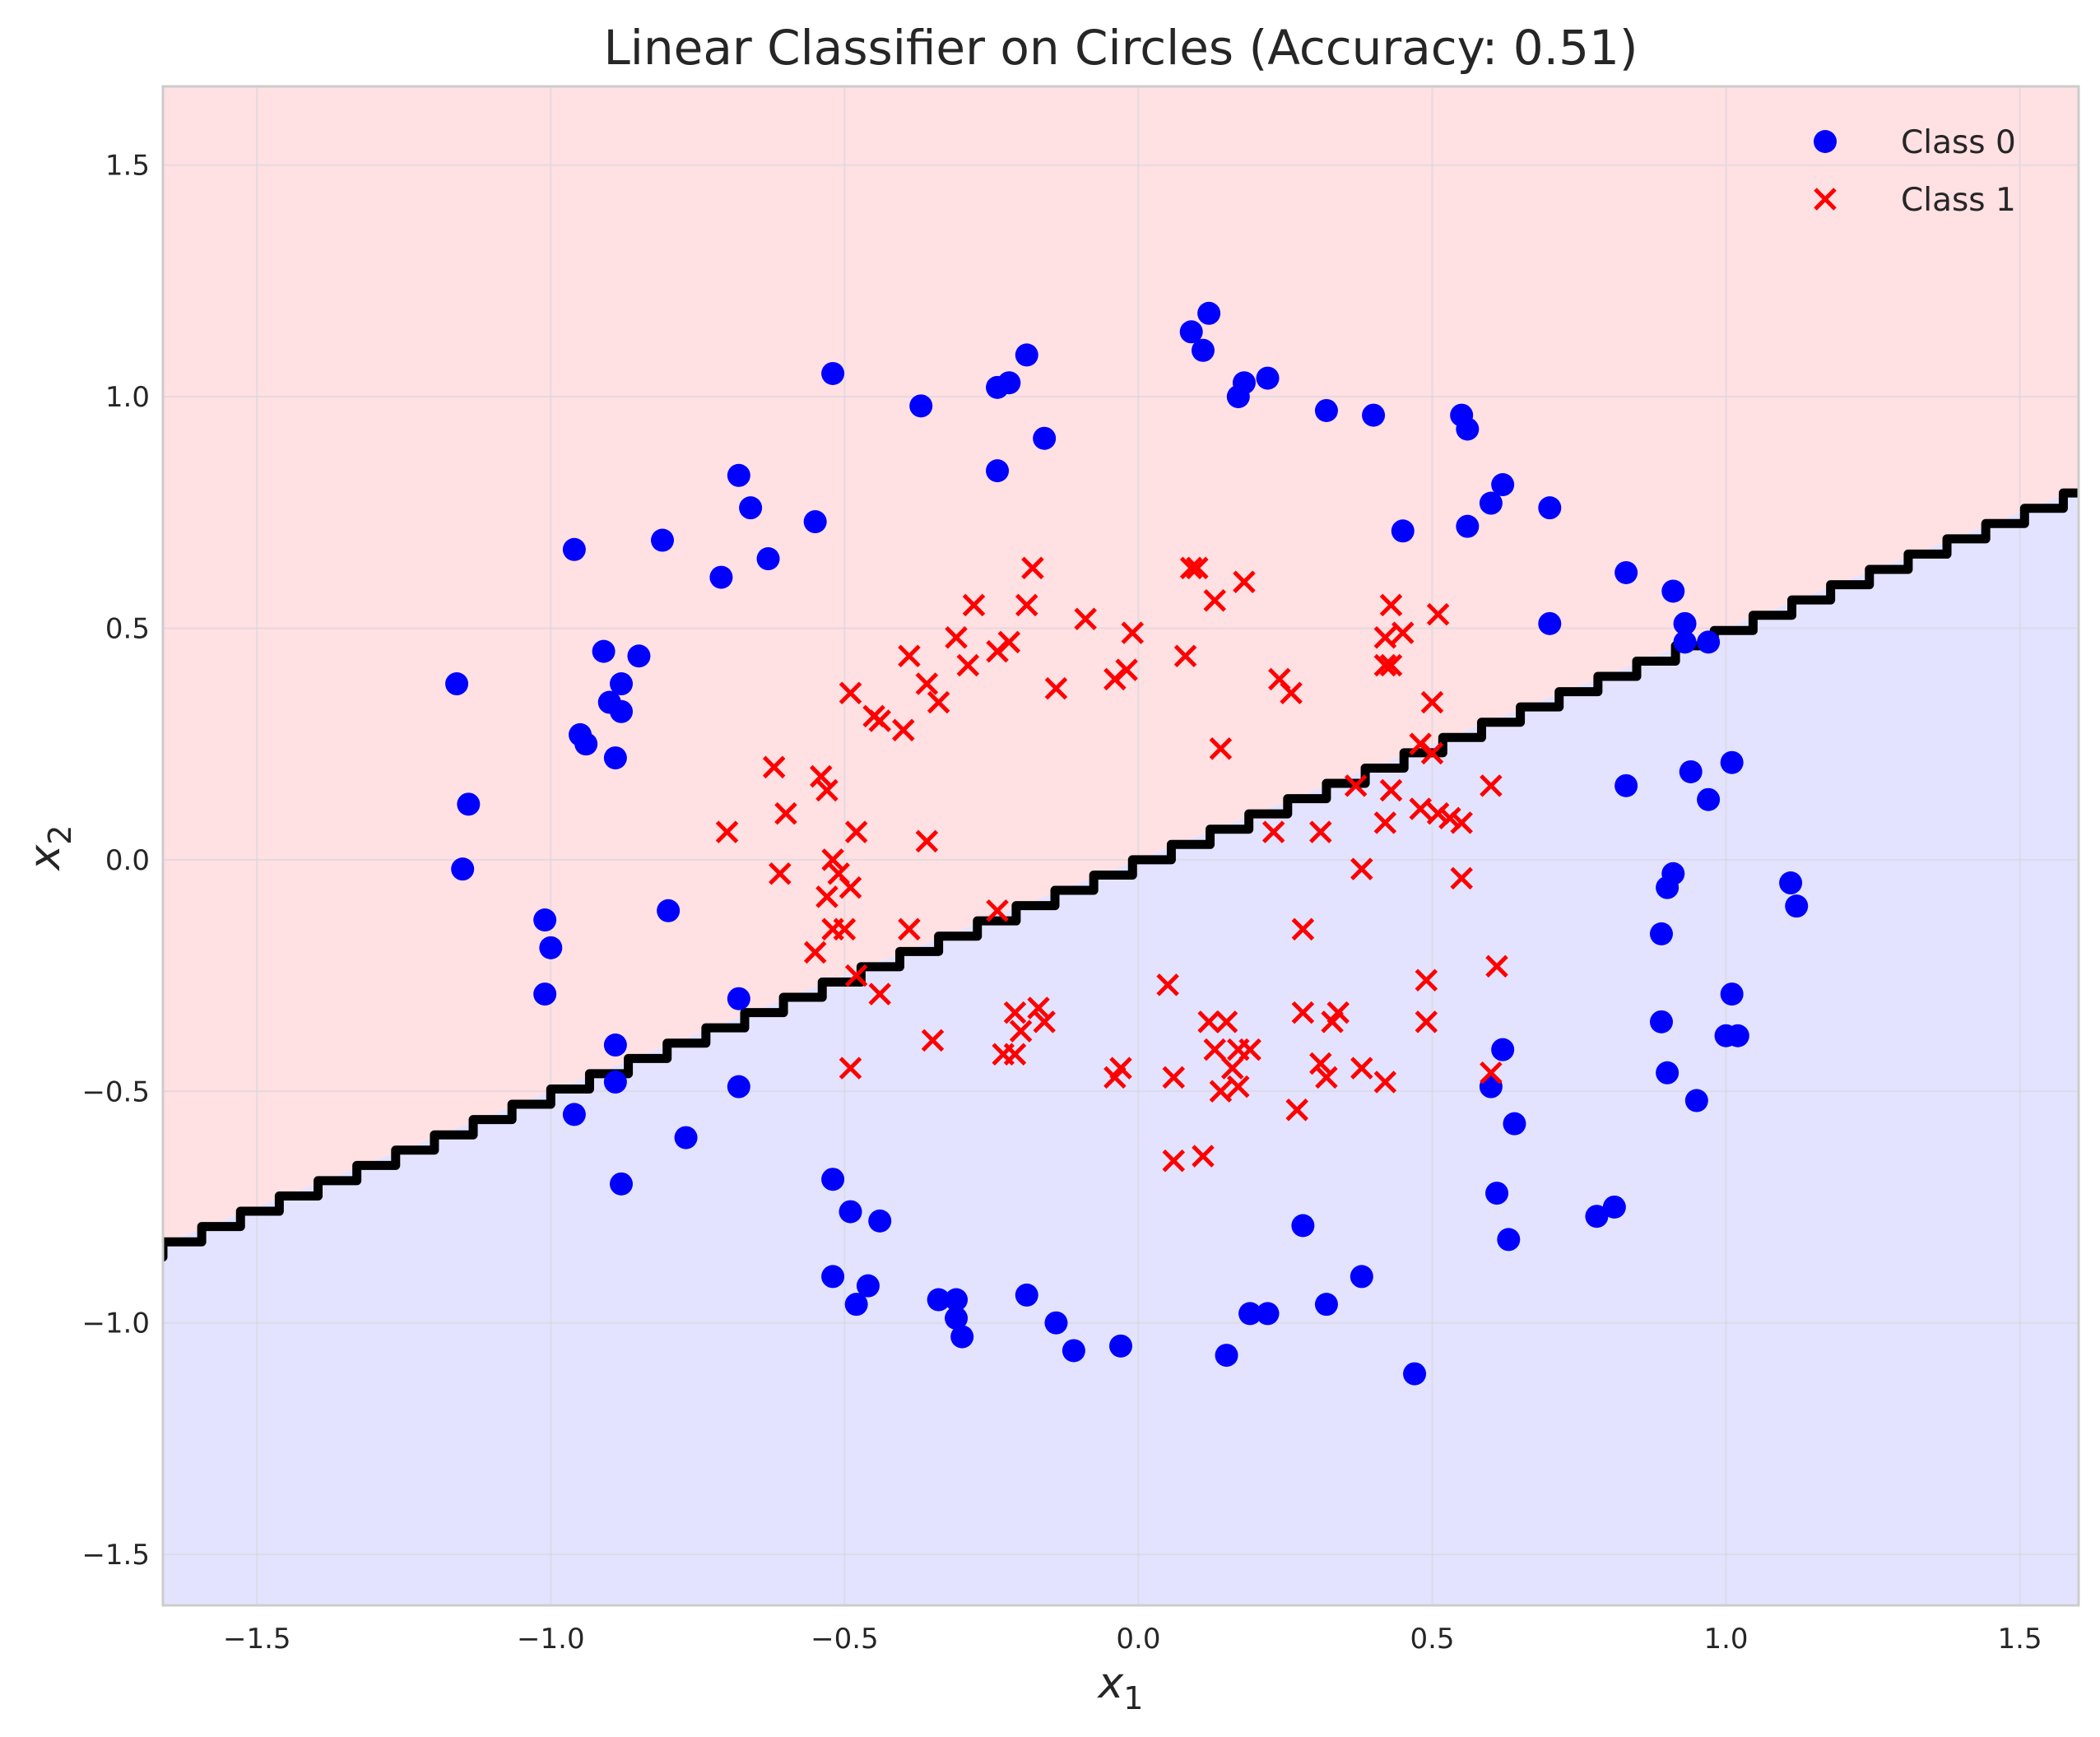 This screenshot has width=2100, height=1737. What do you see at coordinates (128, 628) in the screenshot?
I see `y-tick-label: 0.5` at bounding box center [128, 628].